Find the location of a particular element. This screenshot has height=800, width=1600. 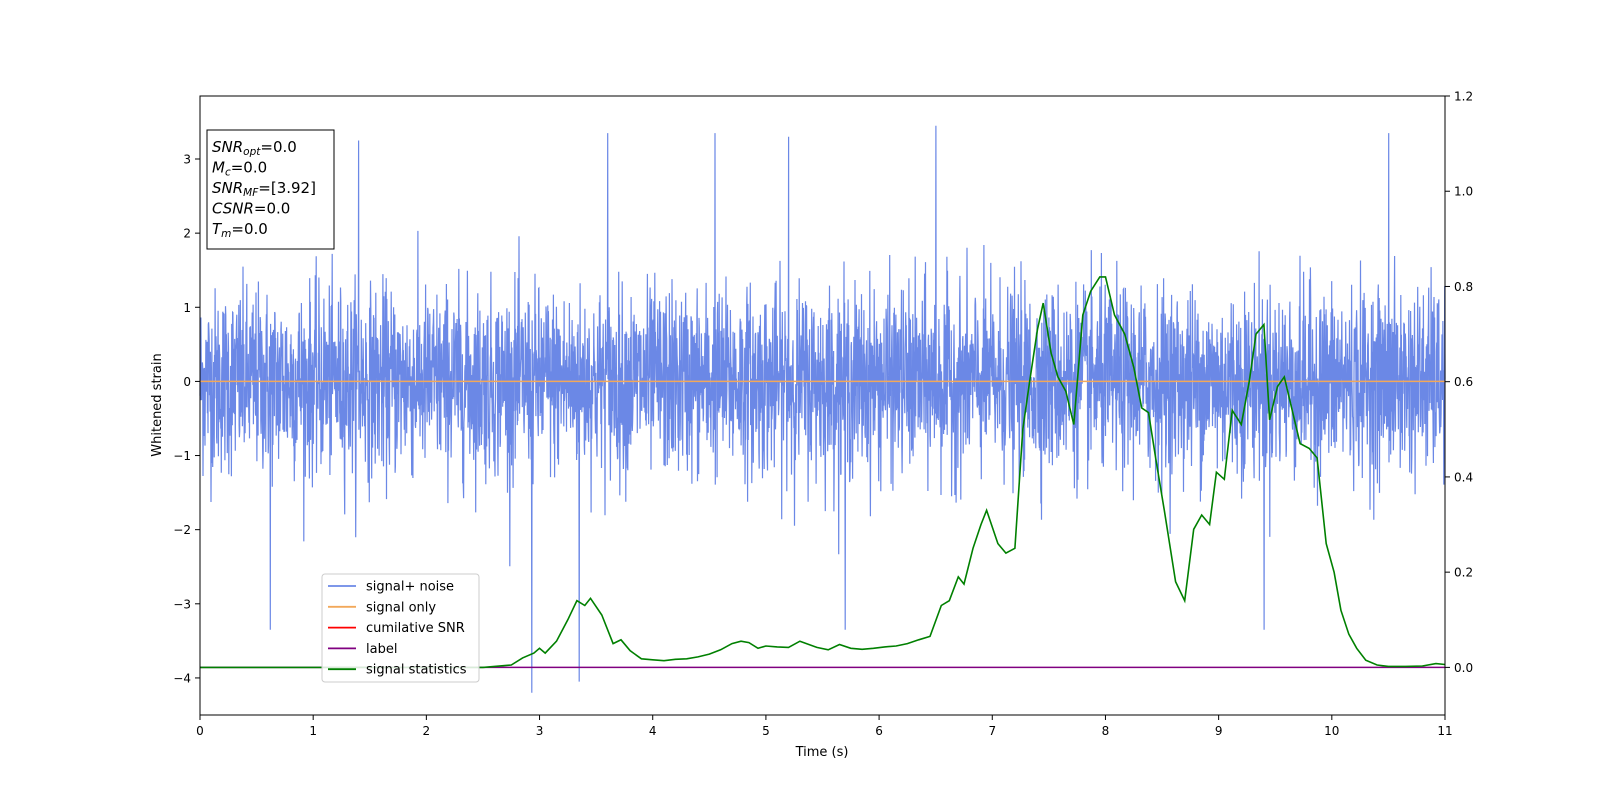

x-tick-label: 7 is located at coordinates (992, 731).